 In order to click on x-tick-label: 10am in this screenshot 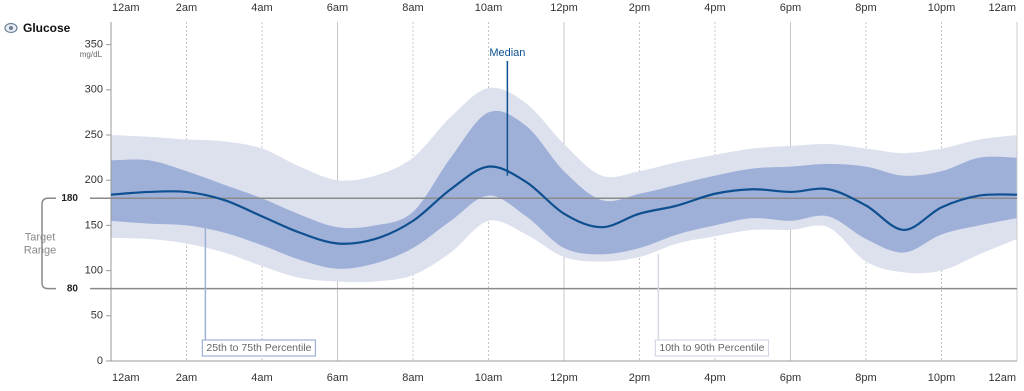, I will do `click(489, 378)`.